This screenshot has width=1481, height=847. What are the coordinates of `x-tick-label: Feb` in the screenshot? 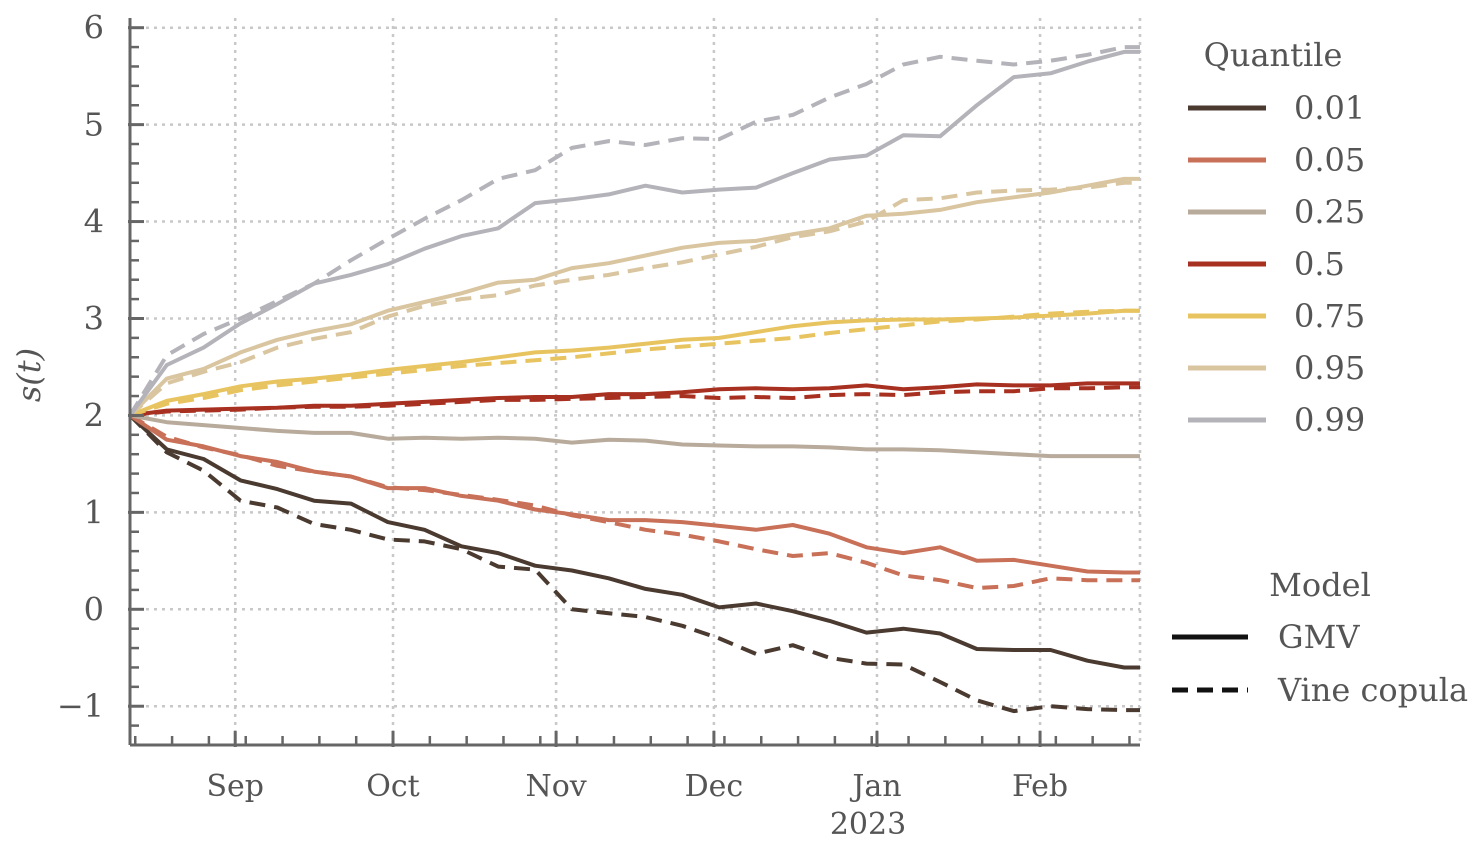 It's located at (1040, 786).